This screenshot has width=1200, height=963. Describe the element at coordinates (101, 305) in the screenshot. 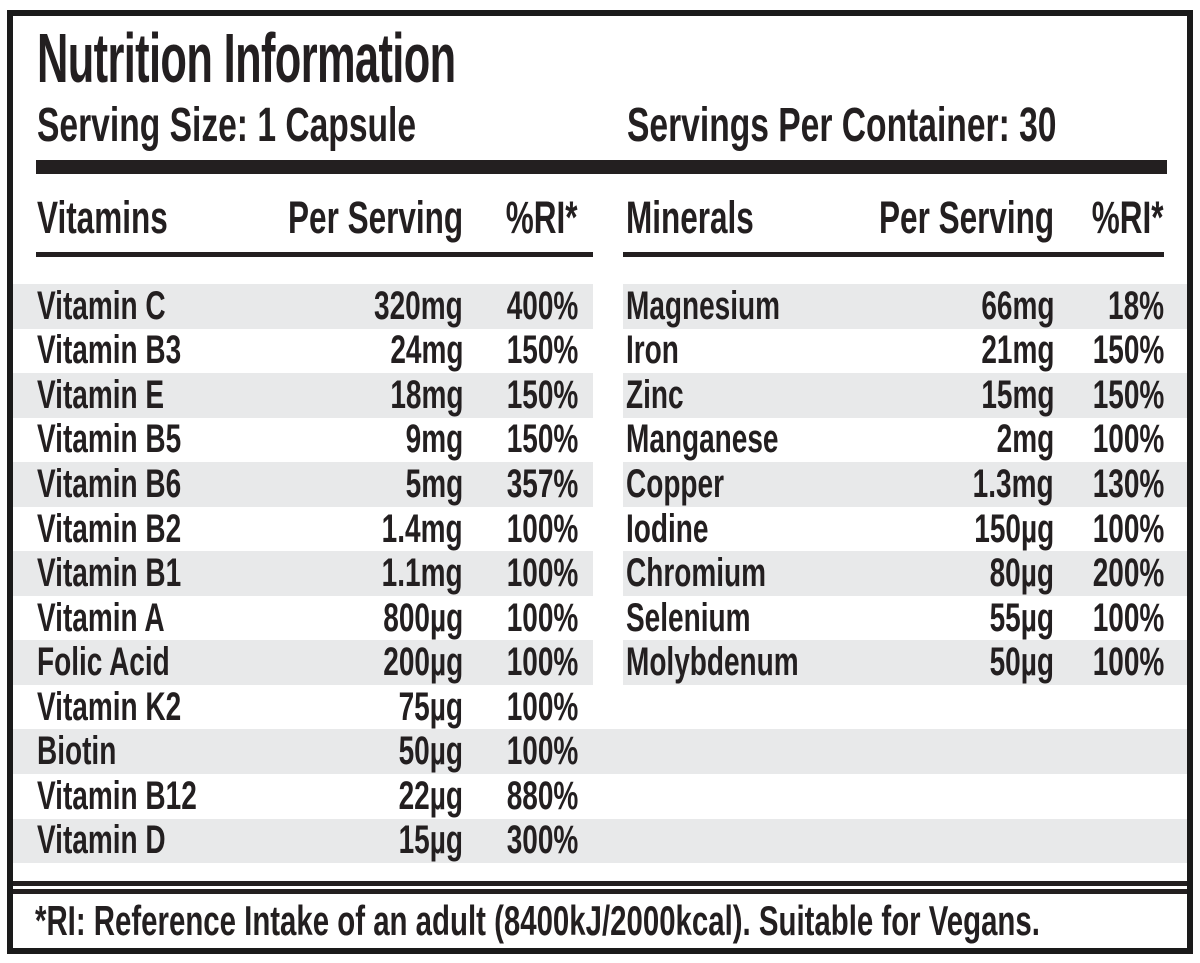

I see `vitamin-name-text: Vitamin C` at that location.